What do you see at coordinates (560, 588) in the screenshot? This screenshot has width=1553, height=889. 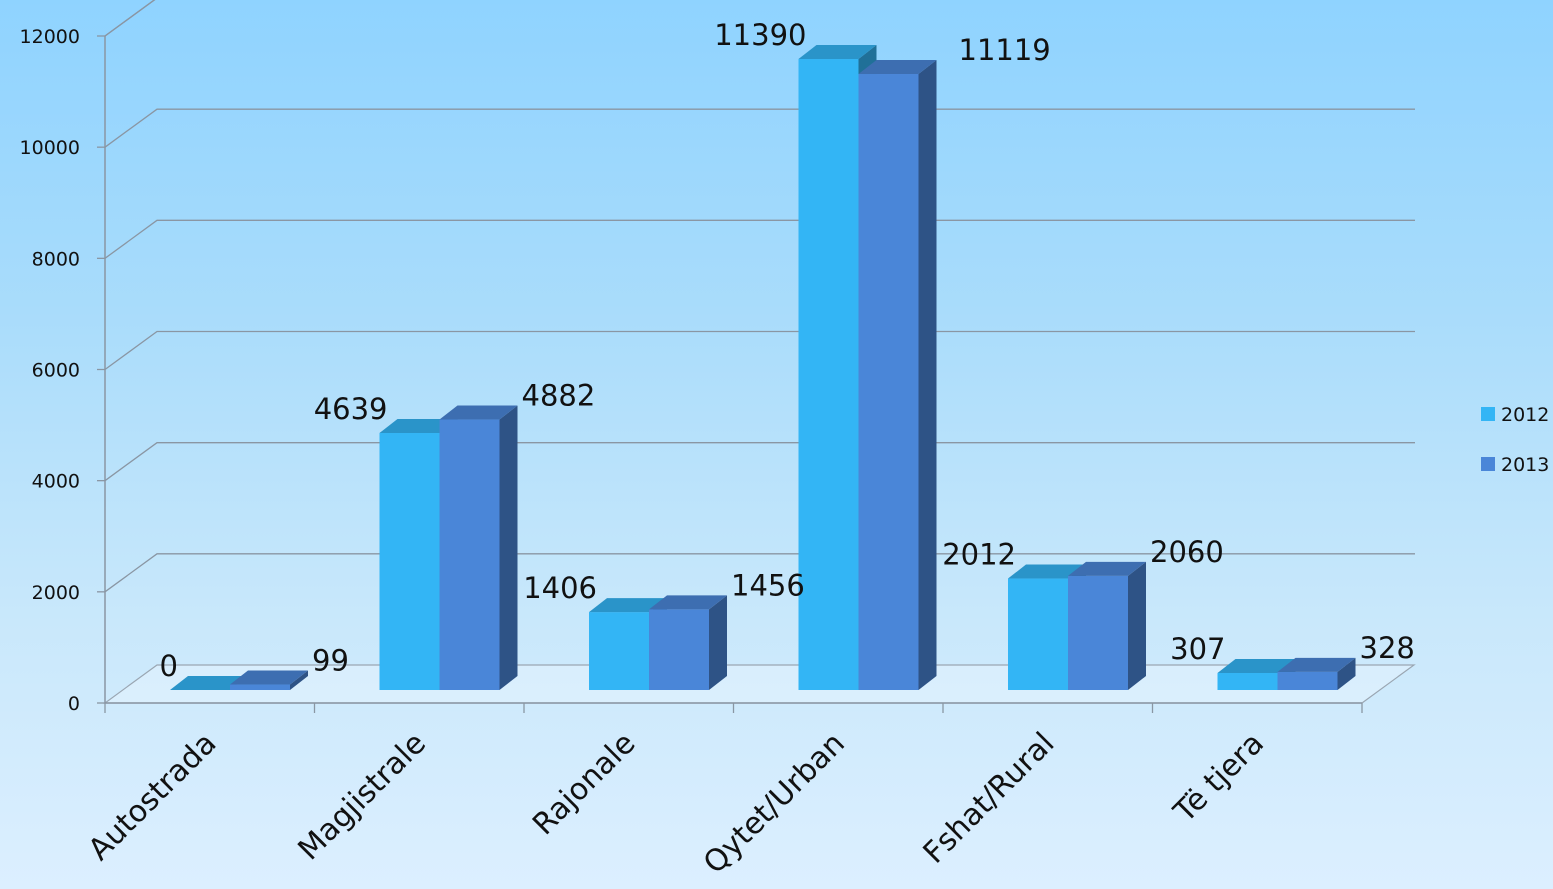 I see `data-label-2012: 1406` at bounding box center [560, 588].